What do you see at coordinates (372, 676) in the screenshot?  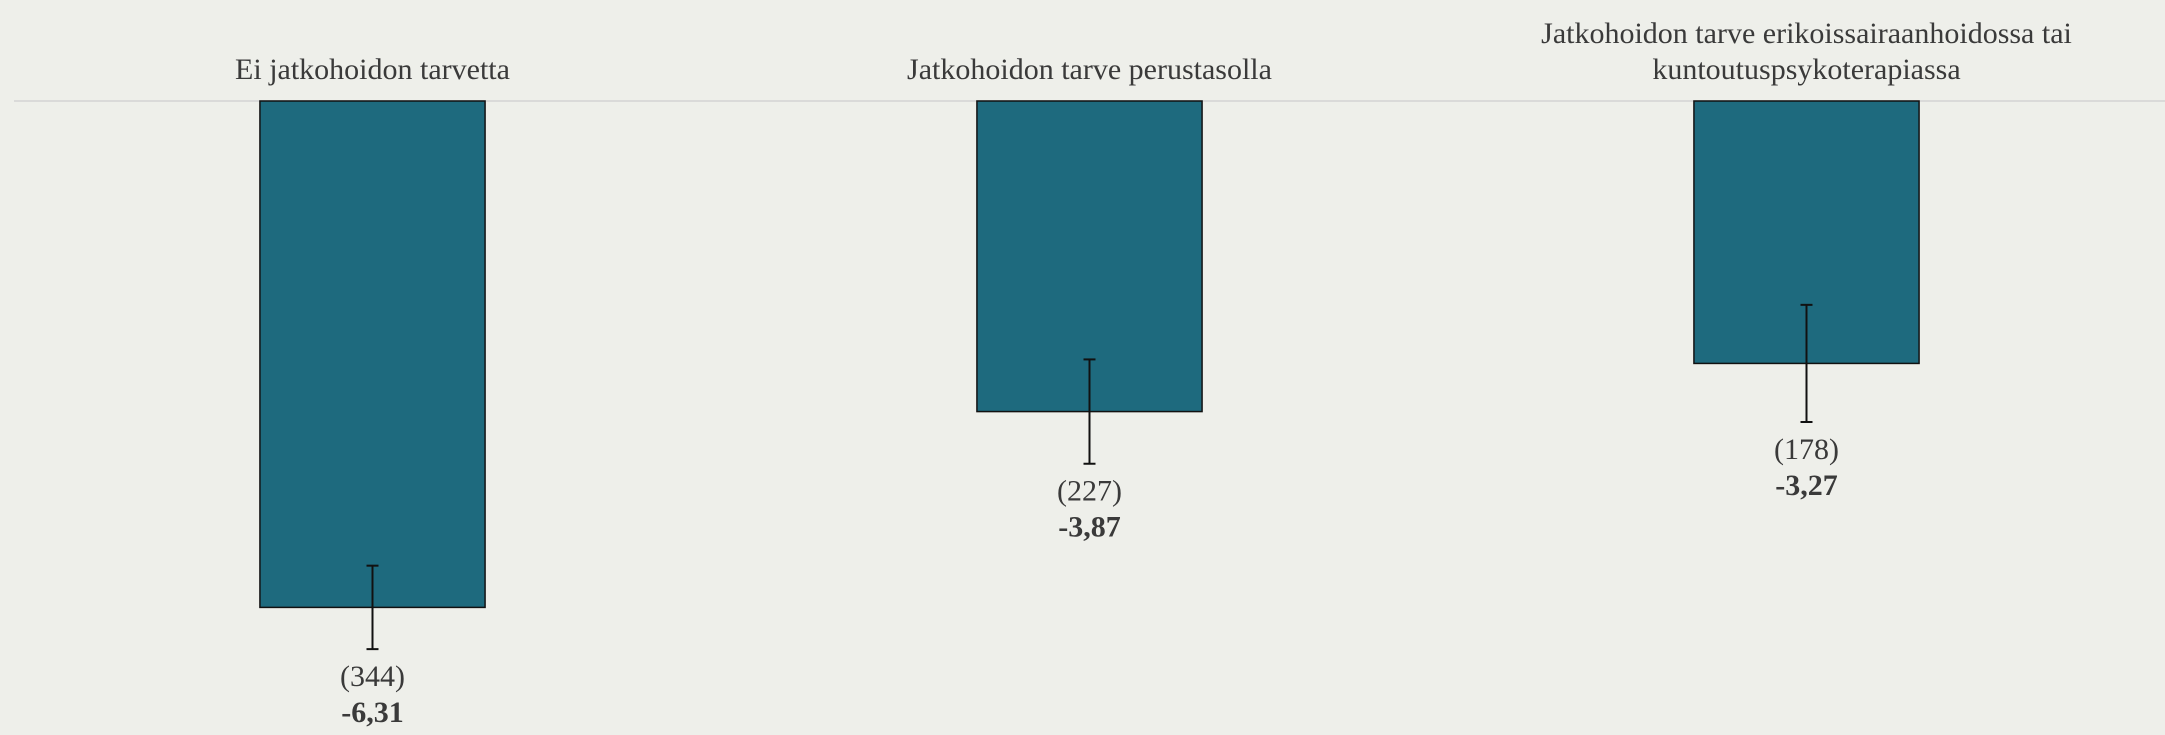 I see `count-label: (344)` at bounding box center [372, 676].